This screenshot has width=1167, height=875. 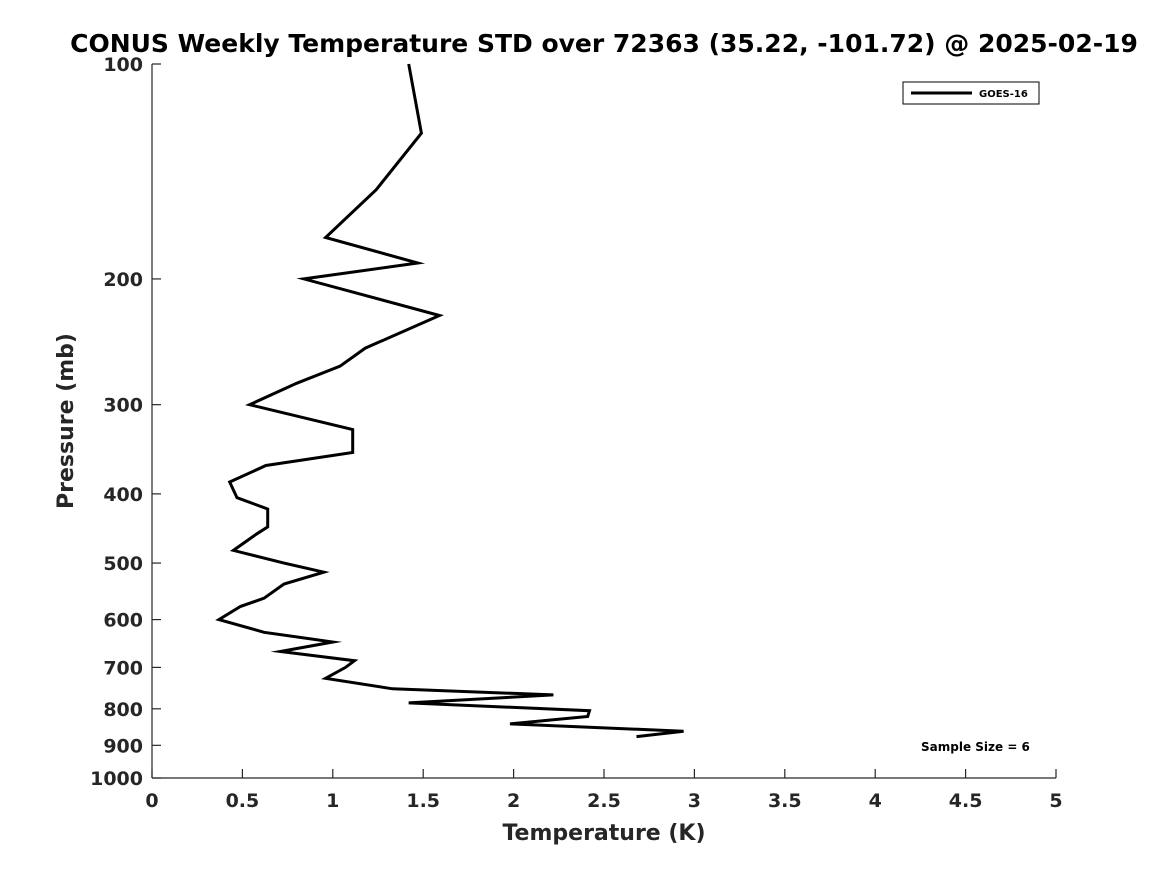 I want to click on x-tick-label: 4.5, so click(x=966, y=801).